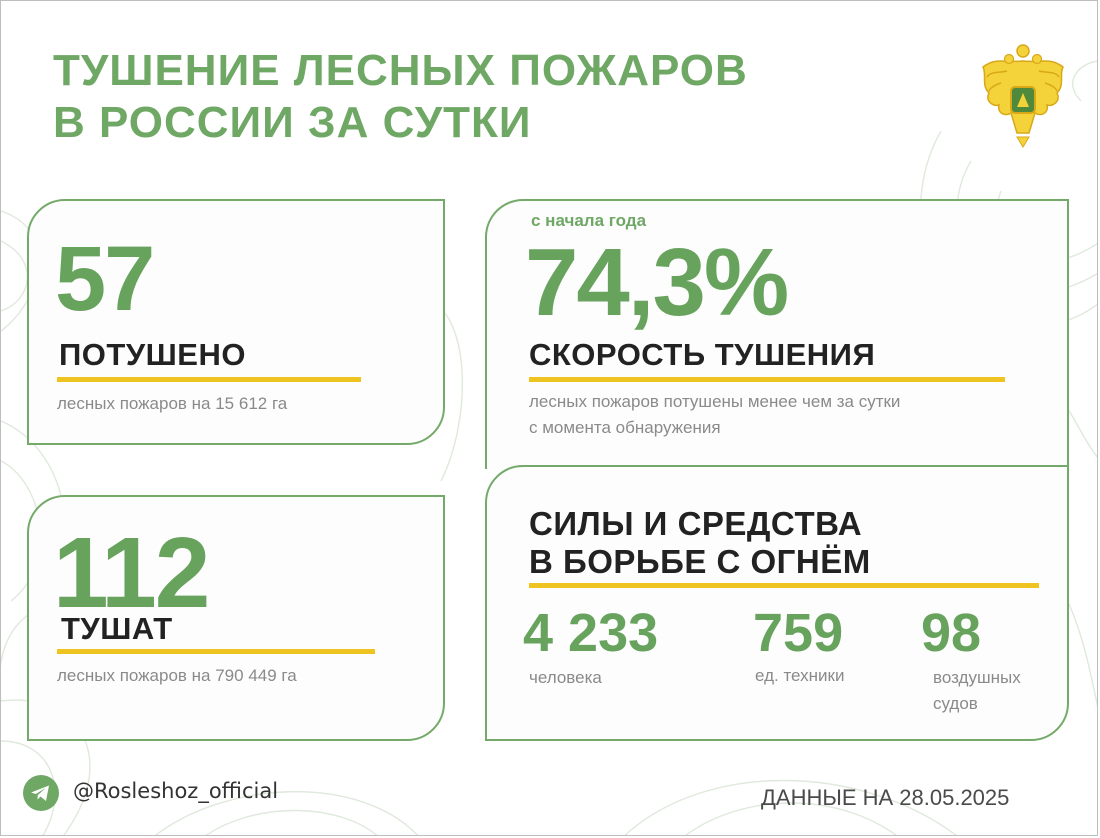  What do you see at coordinates (798, 633) in the screenshot?
I see `equipment-value: 759` at bounding box center [798, 633].